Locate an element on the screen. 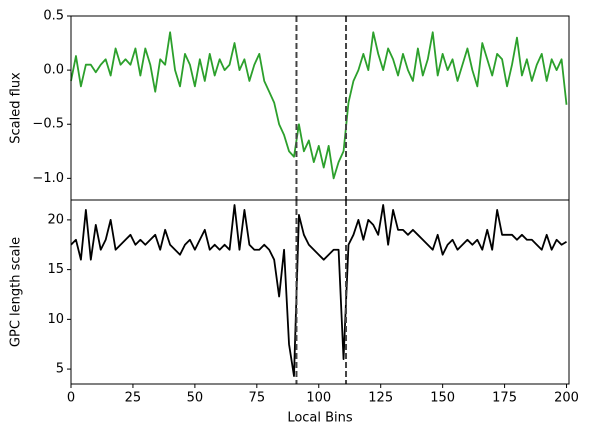 The width and height of the screenshot is (589, 437). y-tick-label: −1.0 is located at coordinates (48, 178).